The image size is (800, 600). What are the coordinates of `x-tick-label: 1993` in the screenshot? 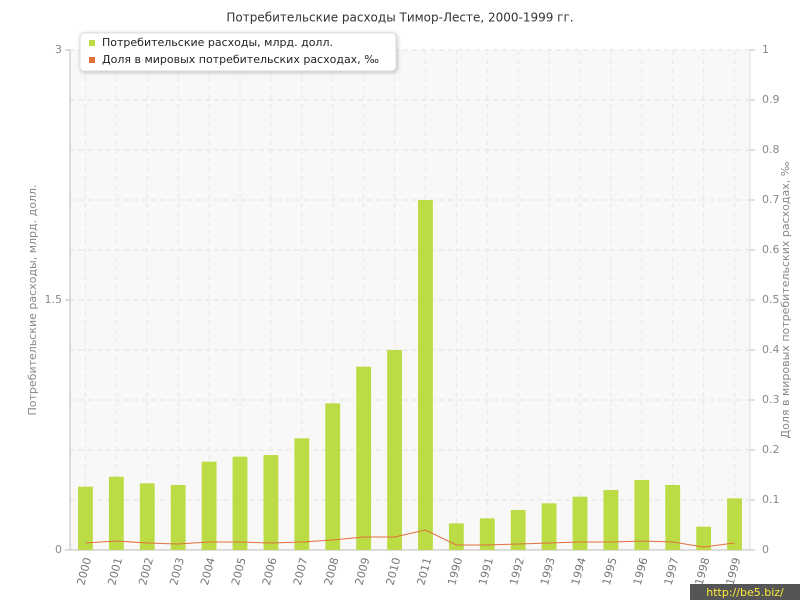 It's located at (548, 571).